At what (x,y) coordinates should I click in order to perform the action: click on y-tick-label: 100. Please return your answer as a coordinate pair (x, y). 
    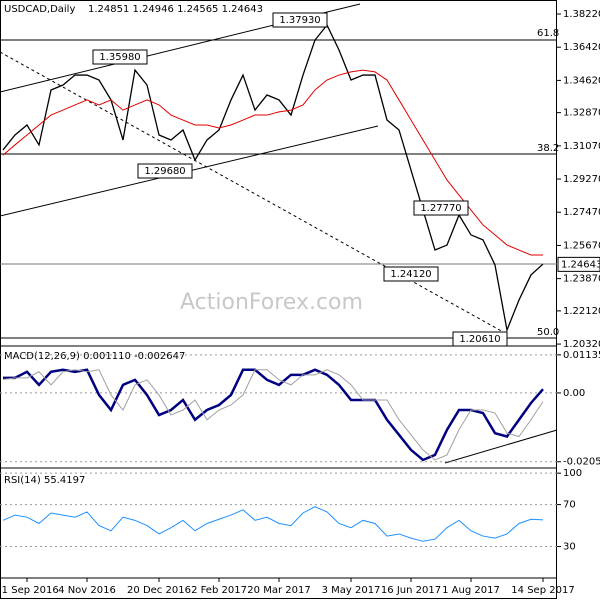
    Looking at the image, I should click on (572, 473).